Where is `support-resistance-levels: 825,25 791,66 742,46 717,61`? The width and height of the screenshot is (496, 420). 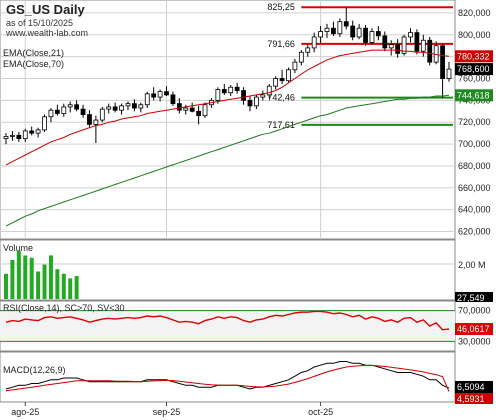
support-resistance-levels: 825,25 791,66 742,46 717,61 is located at coordinates (360, 66).